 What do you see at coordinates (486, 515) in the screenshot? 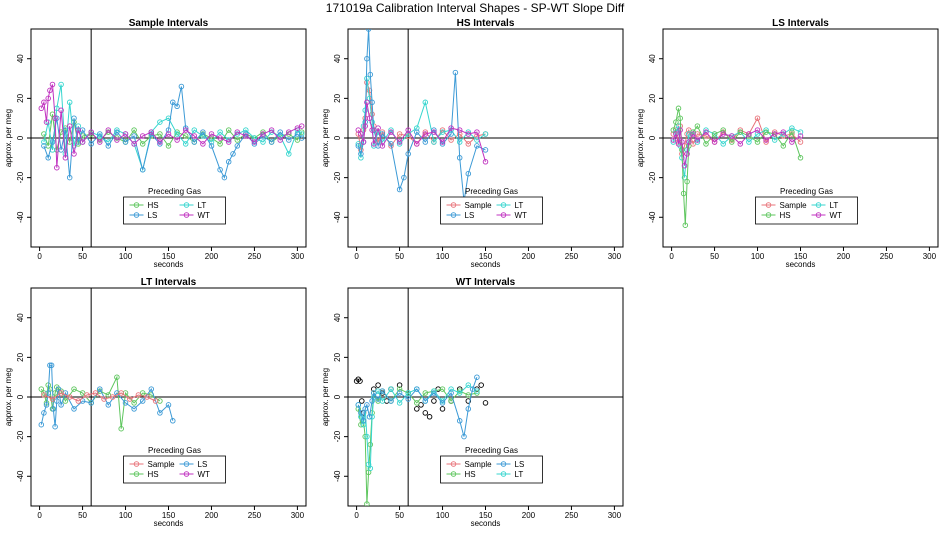
I see `x-tick-label: 150` at bounding box center [486, 515].